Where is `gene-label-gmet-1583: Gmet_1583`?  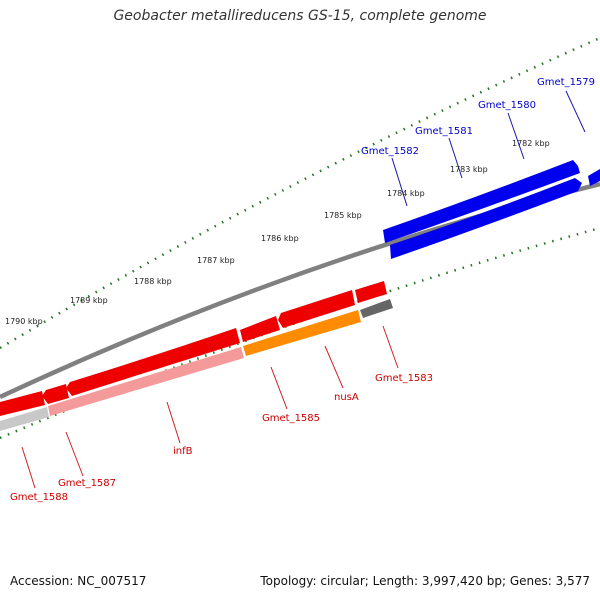
gene-label-gmet-1583: Gmet_1583 is located at coordinates (404, 378).